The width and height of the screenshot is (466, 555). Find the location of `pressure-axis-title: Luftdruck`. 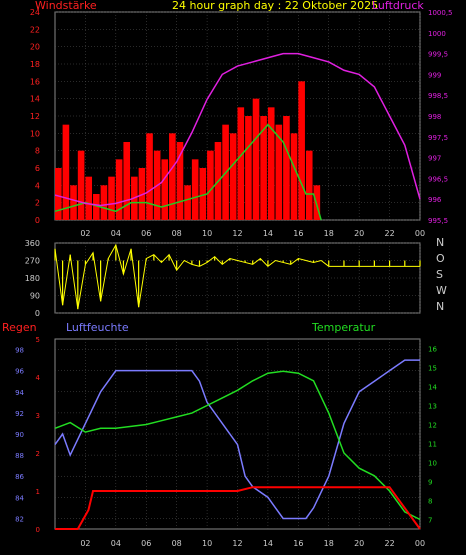

pressure-axis-title: Luftdruck is located at coordinates (398, 6).